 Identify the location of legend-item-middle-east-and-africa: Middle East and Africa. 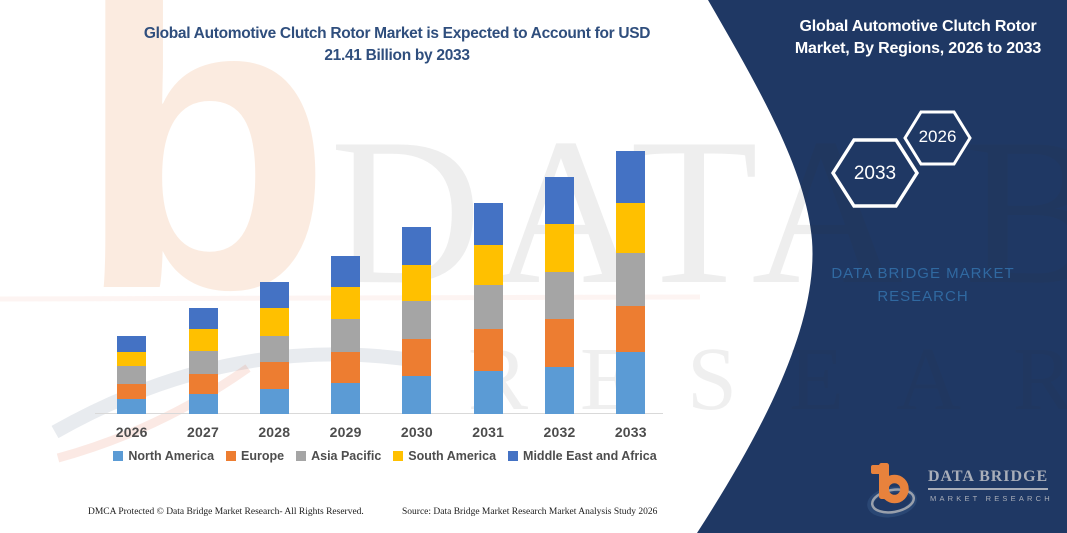
(582, 456).